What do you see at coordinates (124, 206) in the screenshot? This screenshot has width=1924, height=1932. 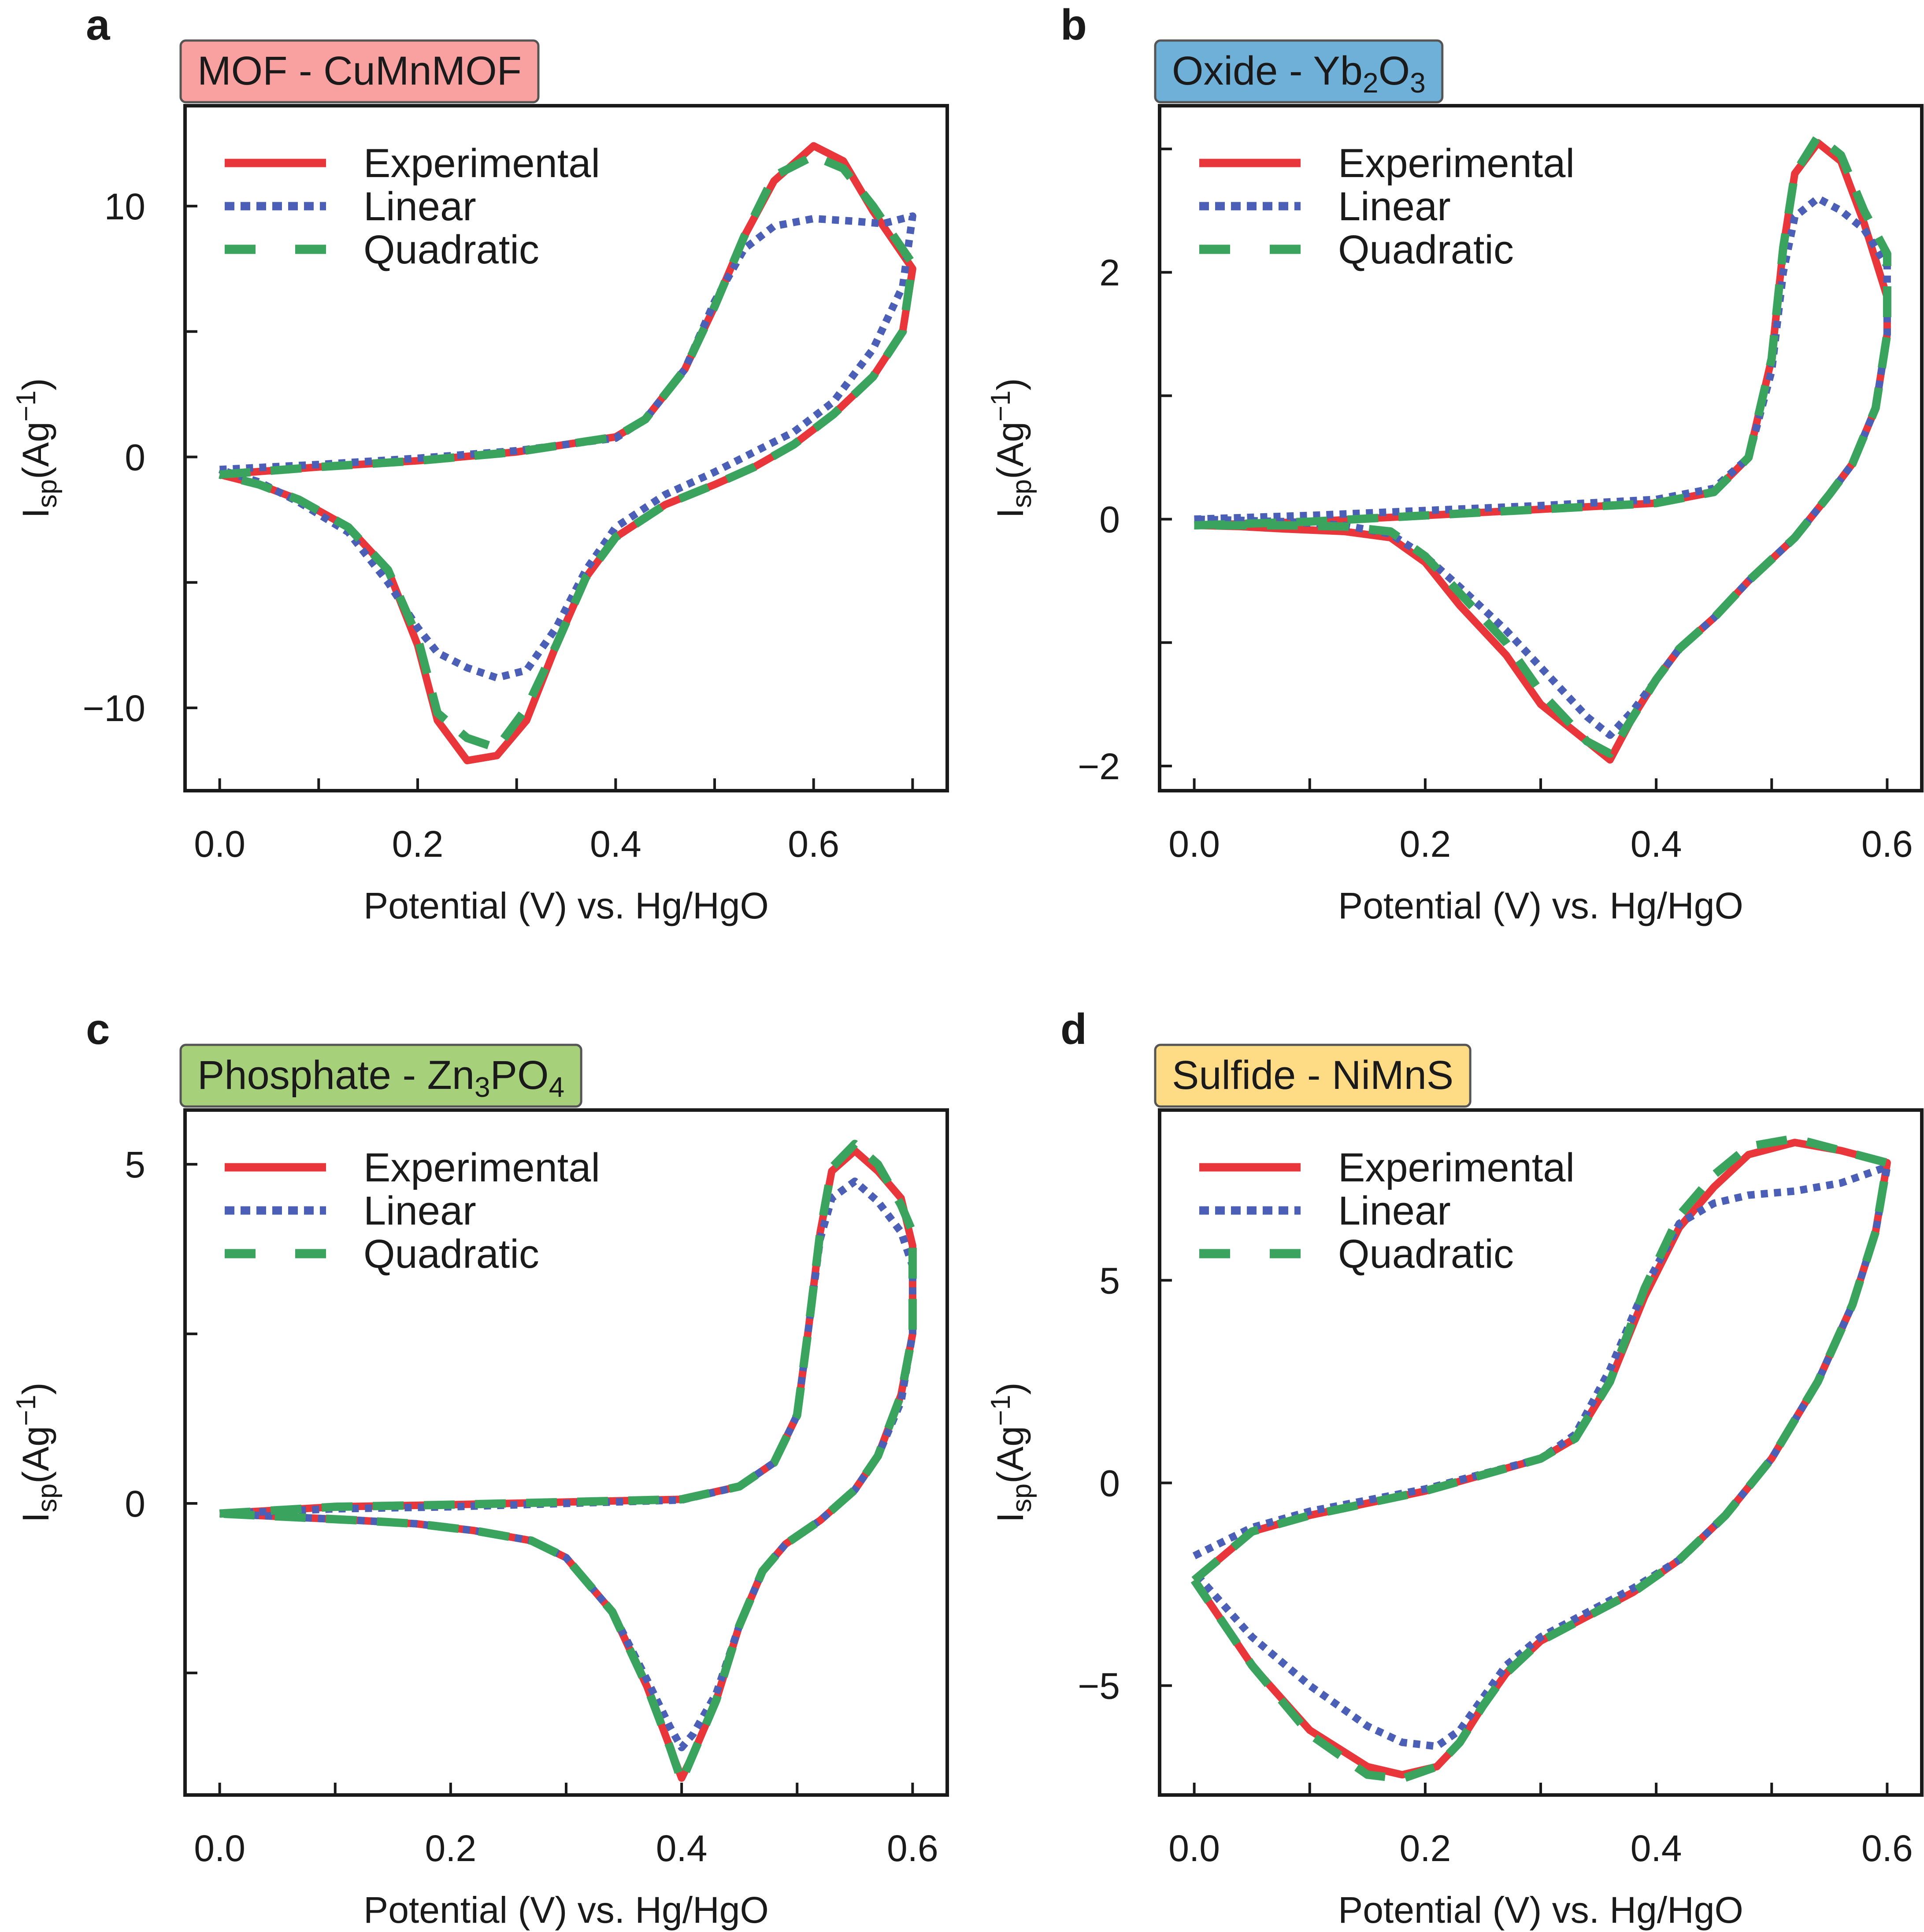 I see `y-tick-label: 10` at bounding box center [124, 206].